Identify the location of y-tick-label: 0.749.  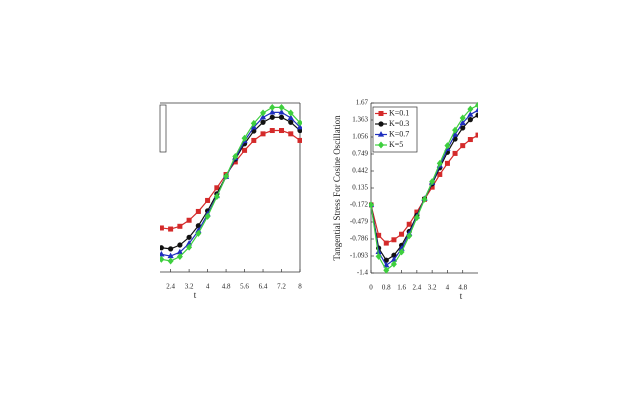
(360, 154).